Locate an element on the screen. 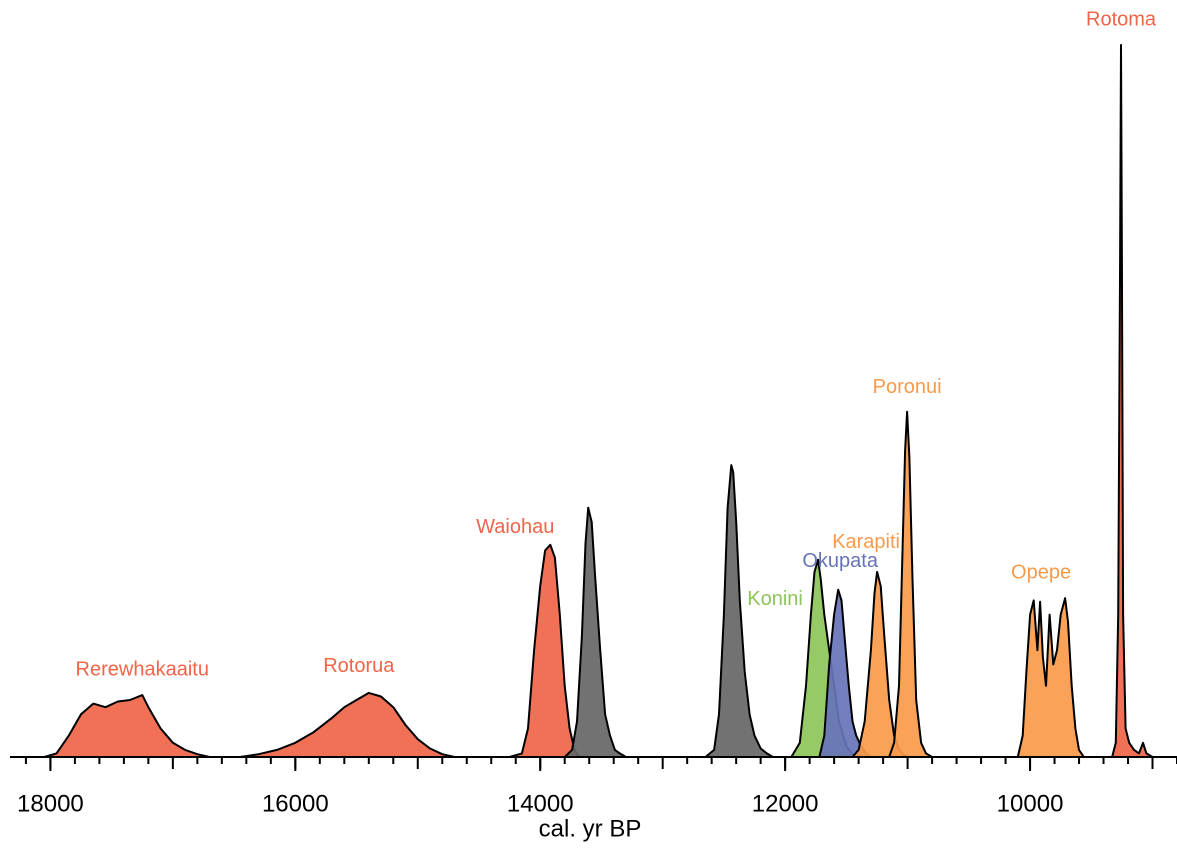 Image resolution: width=1177 pixels, height=854 pixels. series-label: Konini is located at coordinates (775, 599).